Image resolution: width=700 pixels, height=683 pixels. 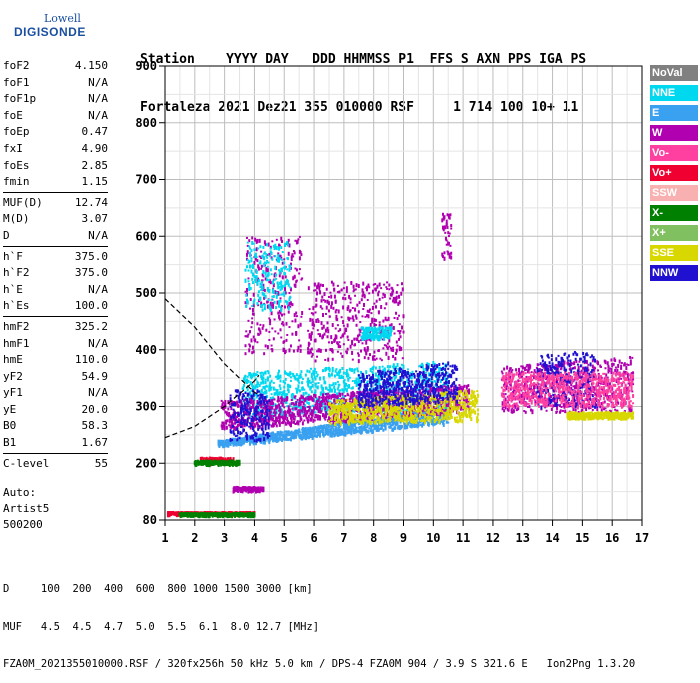 What do you see at coordinates (343, 538) in the screenshot?
I see `x-tick-label: 7` at bounding box center [343, 538].